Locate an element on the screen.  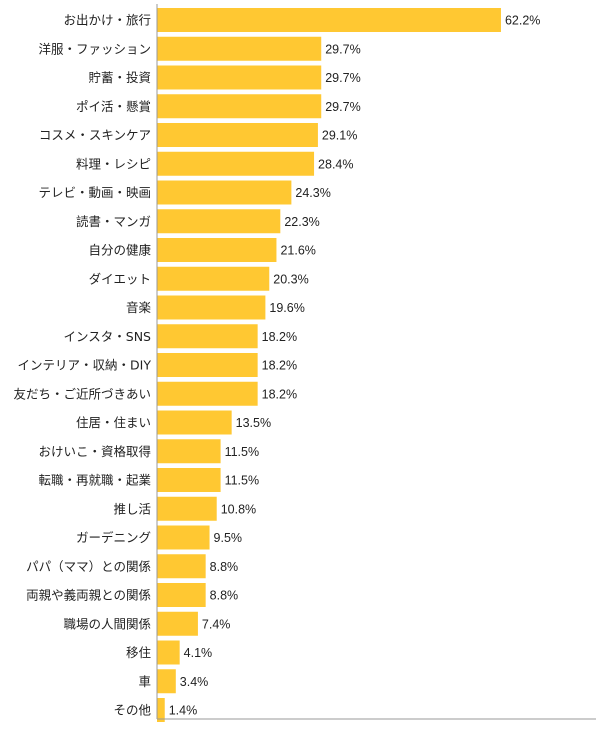
category-label: 住居・住まい is located at coordinates (113, 422).